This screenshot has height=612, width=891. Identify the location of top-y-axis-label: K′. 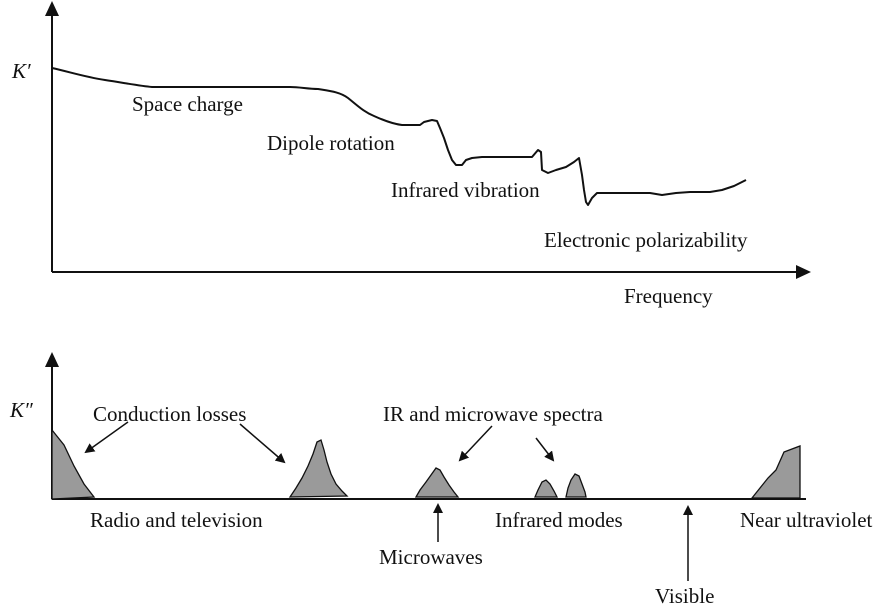
(21, 71).